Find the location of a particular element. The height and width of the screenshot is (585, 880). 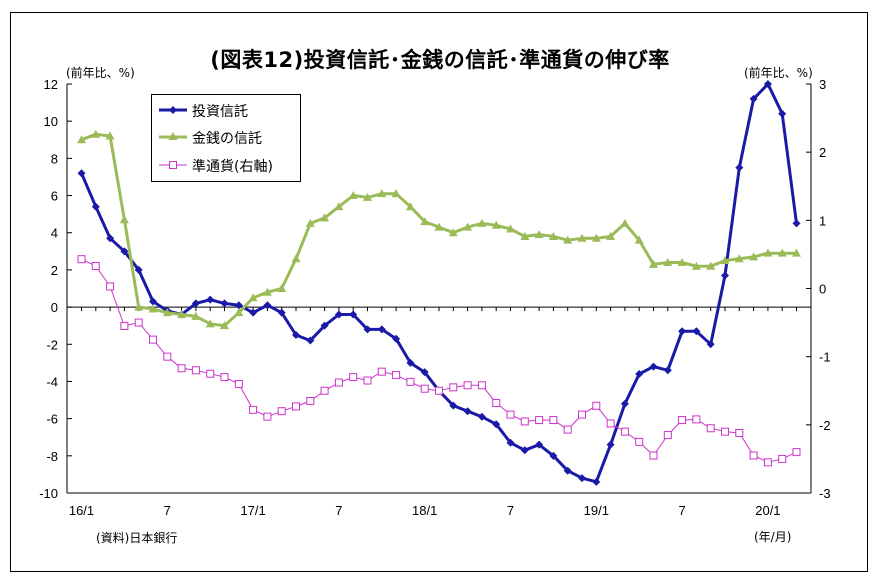

left-tick-label: -2 is located at coordinates (52, 344).